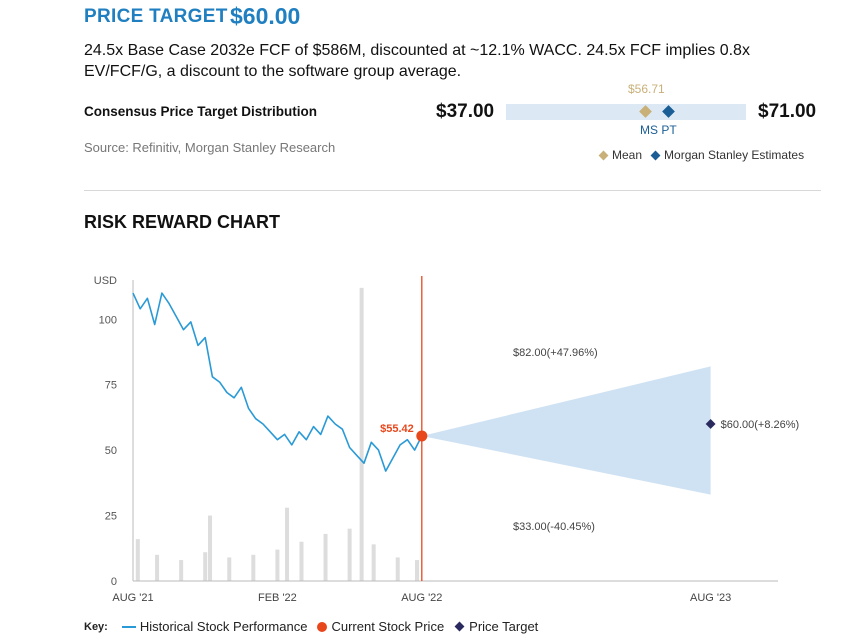 The image size is (845, 641). I want to click on dot-icon, so click(322, 626).